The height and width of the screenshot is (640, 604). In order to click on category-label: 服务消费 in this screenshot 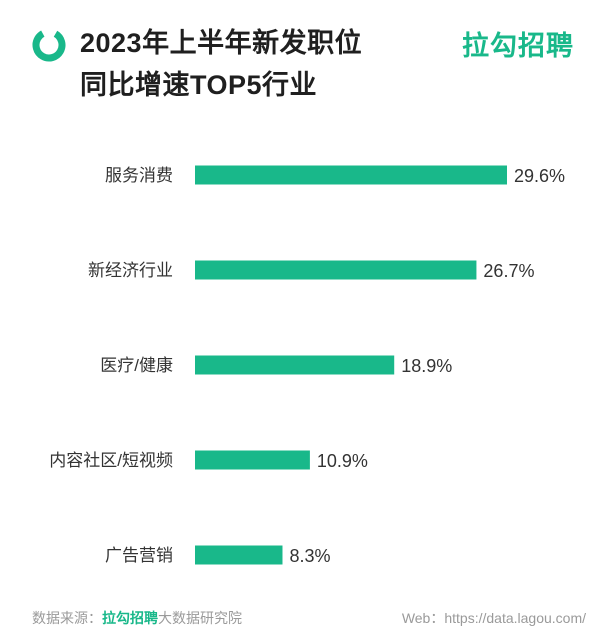, I will do `click(139, 175)`.